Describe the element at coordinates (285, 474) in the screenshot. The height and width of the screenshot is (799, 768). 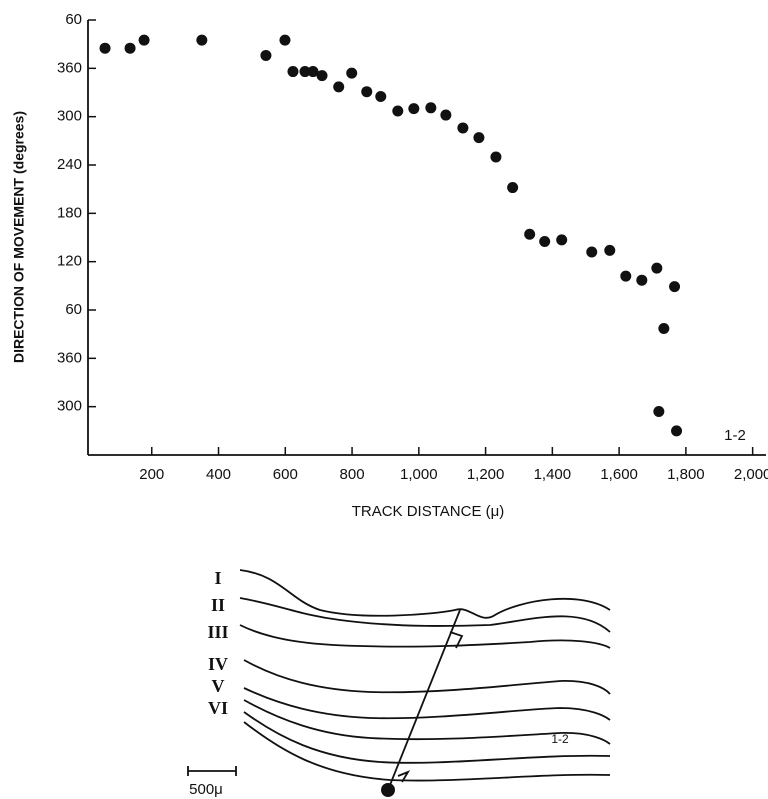
I see `x-tick-label: 600` at that location.